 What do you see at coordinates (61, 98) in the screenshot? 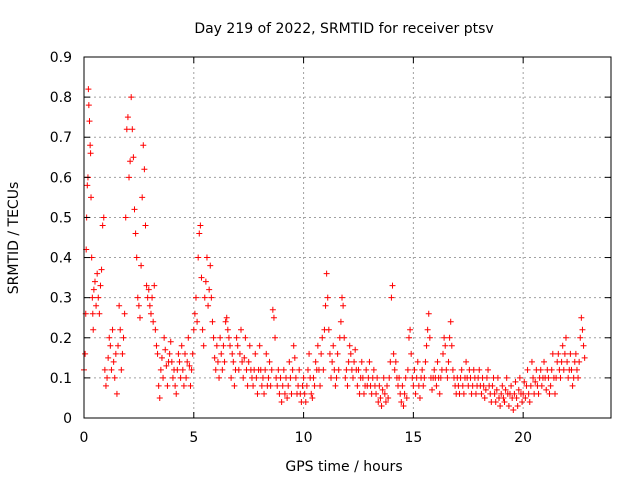
I see `y-tick-label: 0.8` at bounding box center [61, 98].